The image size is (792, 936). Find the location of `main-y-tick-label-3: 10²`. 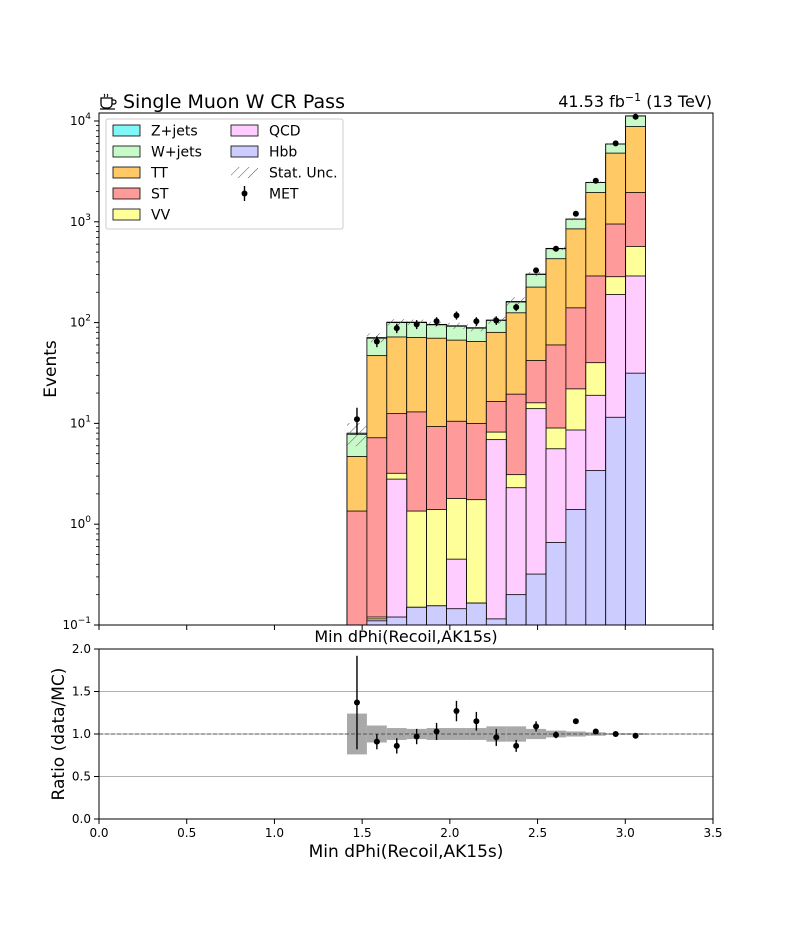

main-y-tick-label-3: 10² is located at coordinates (80, 322).